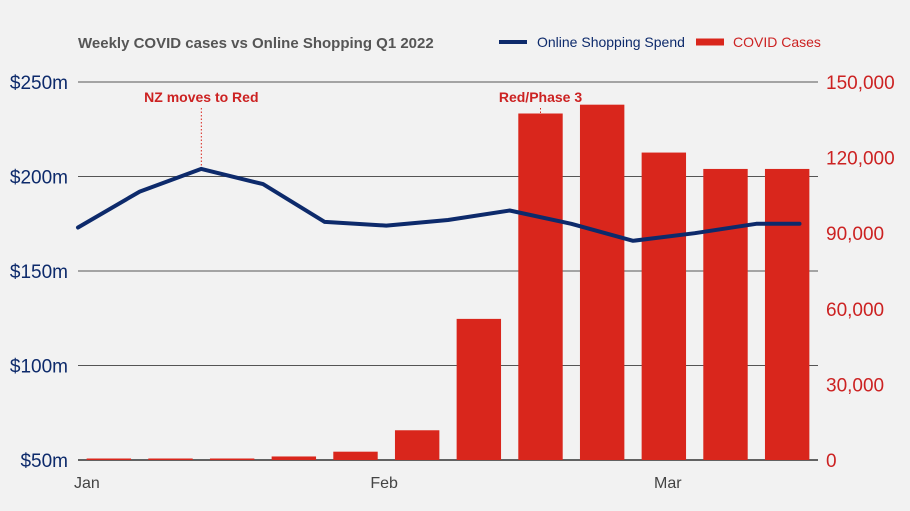 Image resolution: width=910 pixels, height=511 pixels. Describe the element at coordinates (855, 234) in the screenshot. I see `right-tick-label: 90,000` at that location.